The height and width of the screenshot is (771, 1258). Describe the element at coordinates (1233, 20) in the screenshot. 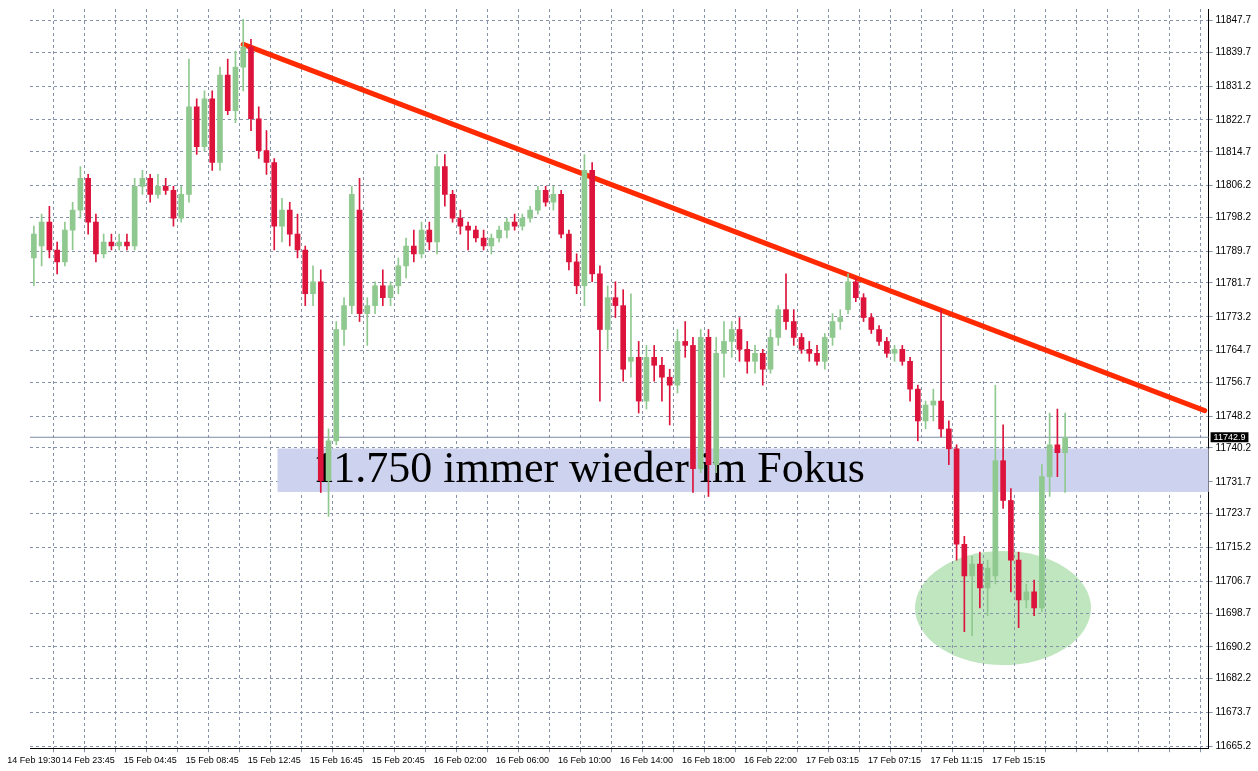

I see `y-tick-label: 11847.7` at that location.